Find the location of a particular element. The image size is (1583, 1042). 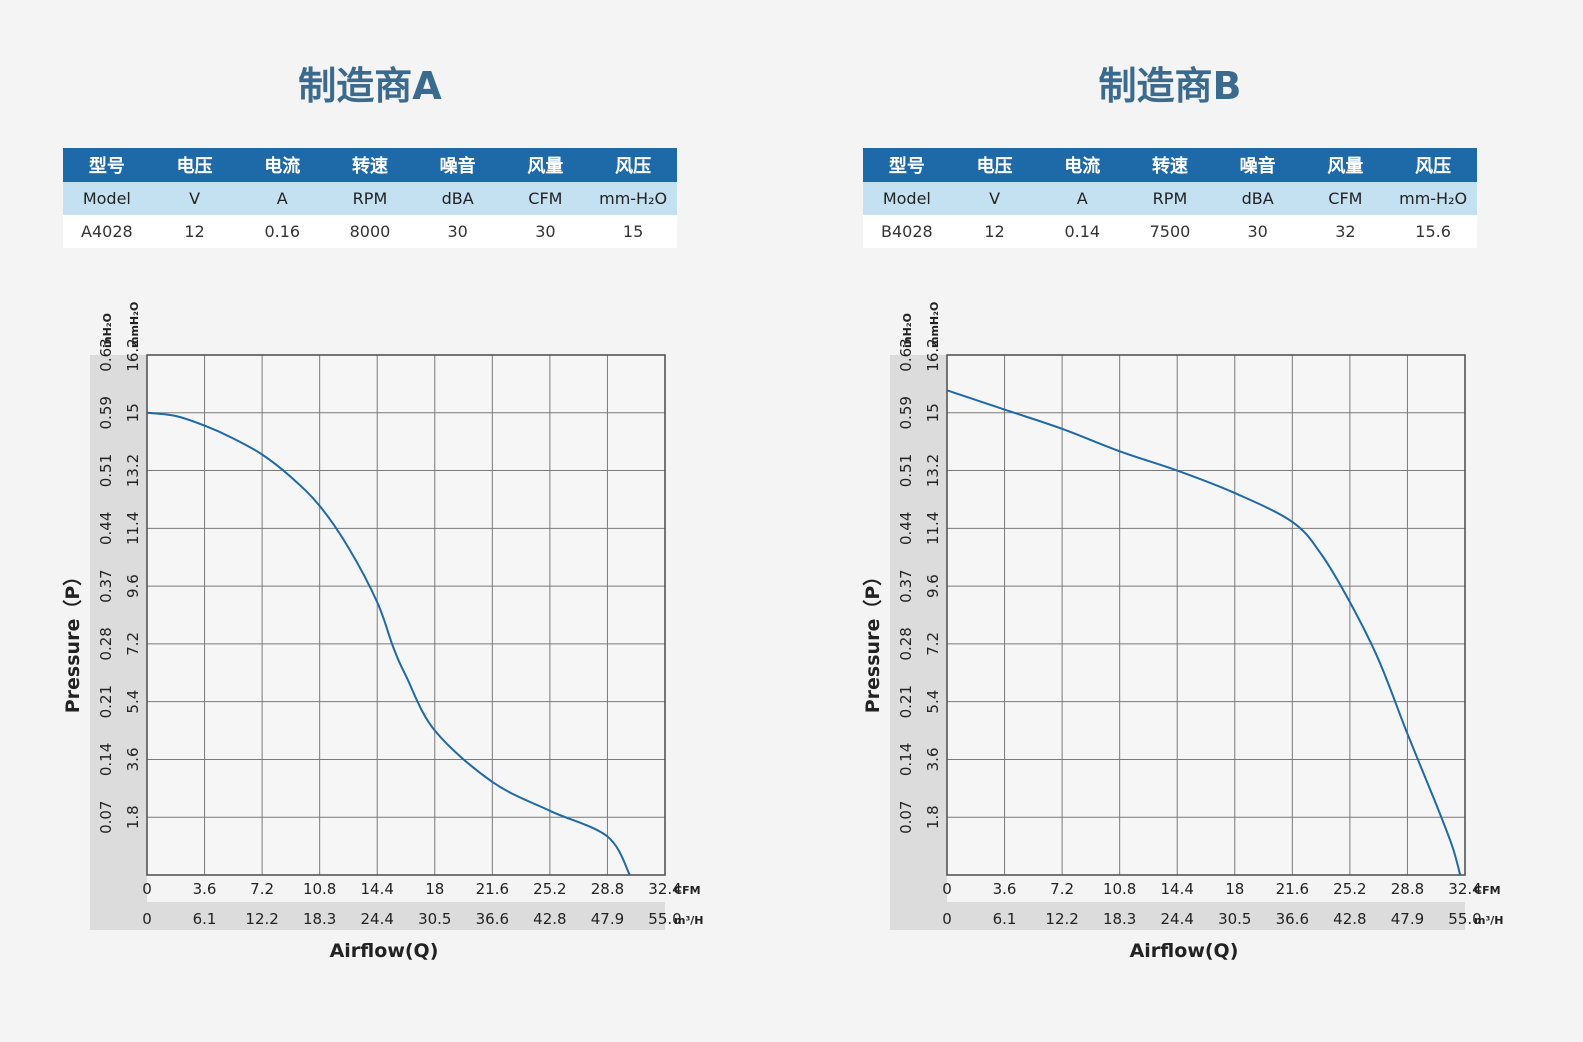

spec-header-cn: 电流 is located at coordinates (1082, 165).